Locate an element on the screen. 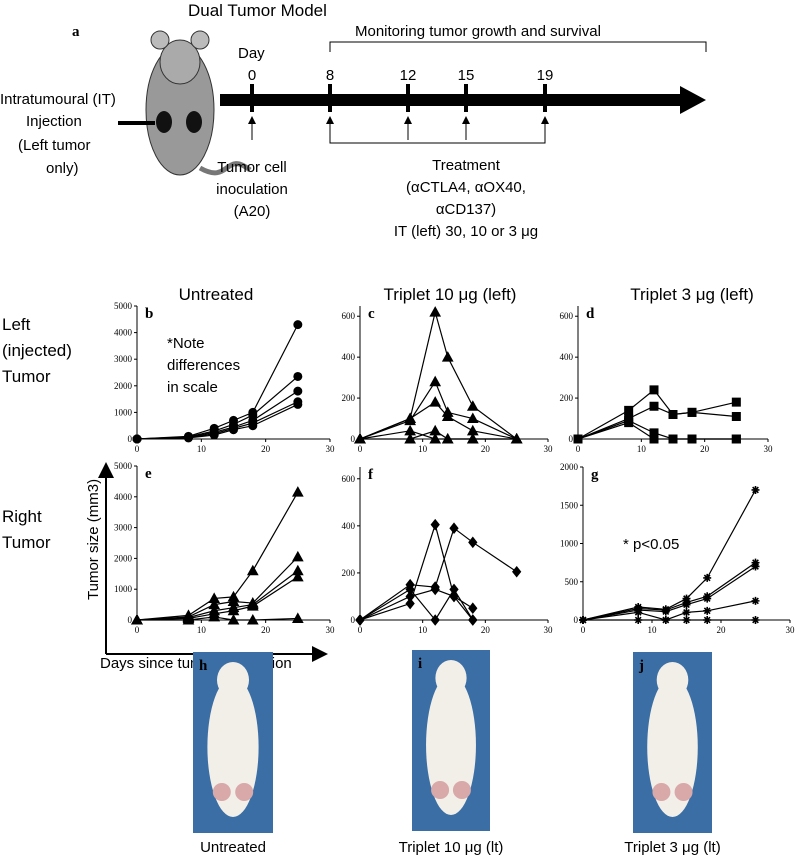  chart: 0 500 1000 1500 2000 0 10 20 30 g * p<0.05 is located at coordinates (677, 548).